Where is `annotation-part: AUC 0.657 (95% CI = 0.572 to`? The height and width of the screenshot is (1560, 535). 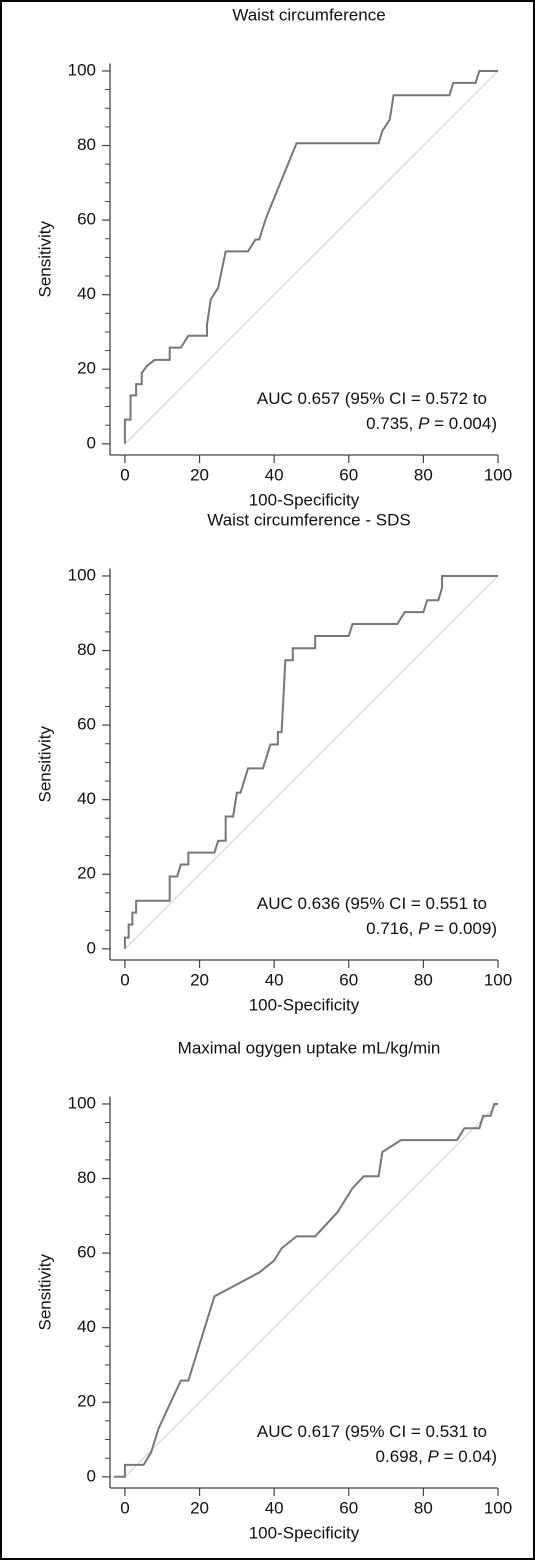 annotation-part: AUC 0.657 (95% CI = 0.572 to is located at coordinates (372, 398).